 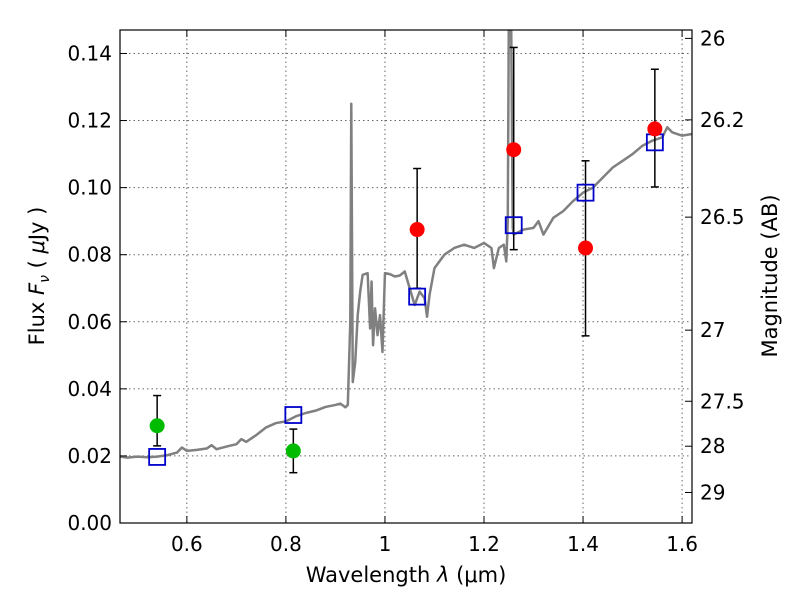 I want to click on y2-tick-label: 27, so click(x=712, y=330).